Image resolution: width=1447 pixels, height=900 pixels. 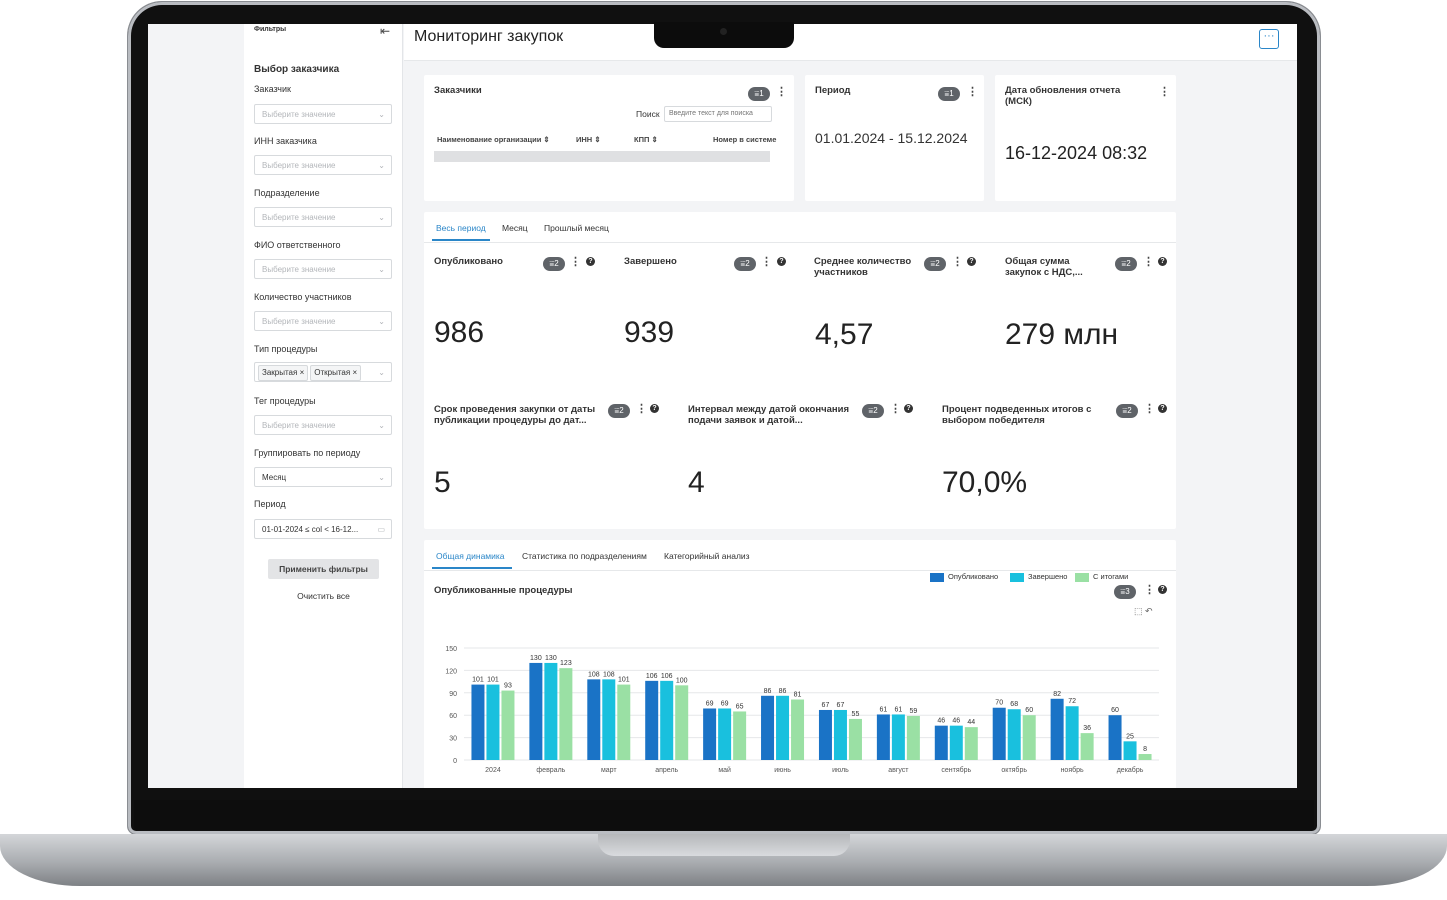 I want to click on zoom-select-icon: ⬚, so click(x=1138, y=611).